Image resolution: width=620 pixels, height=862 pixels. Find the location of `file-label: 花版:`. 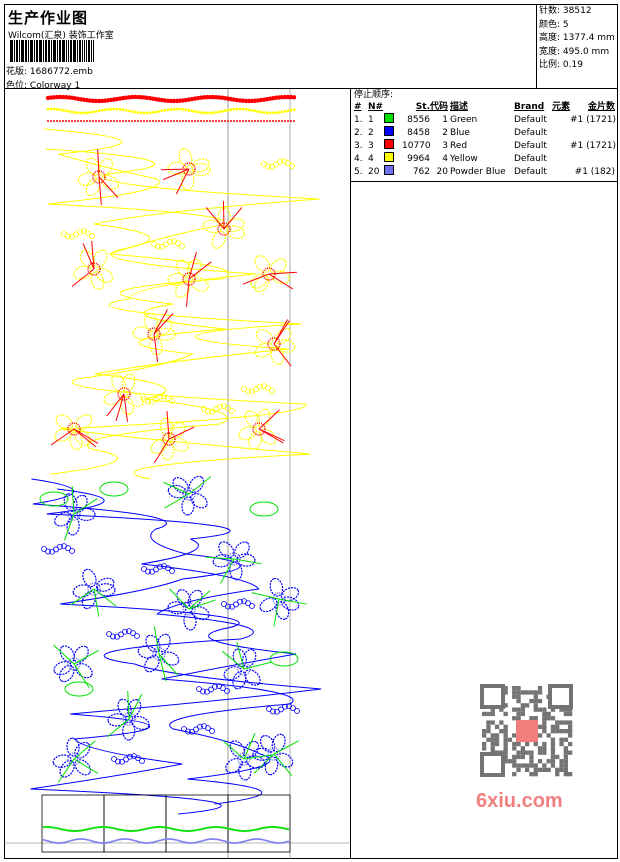

file-label: 花版: is located at coordinates (17, 72).